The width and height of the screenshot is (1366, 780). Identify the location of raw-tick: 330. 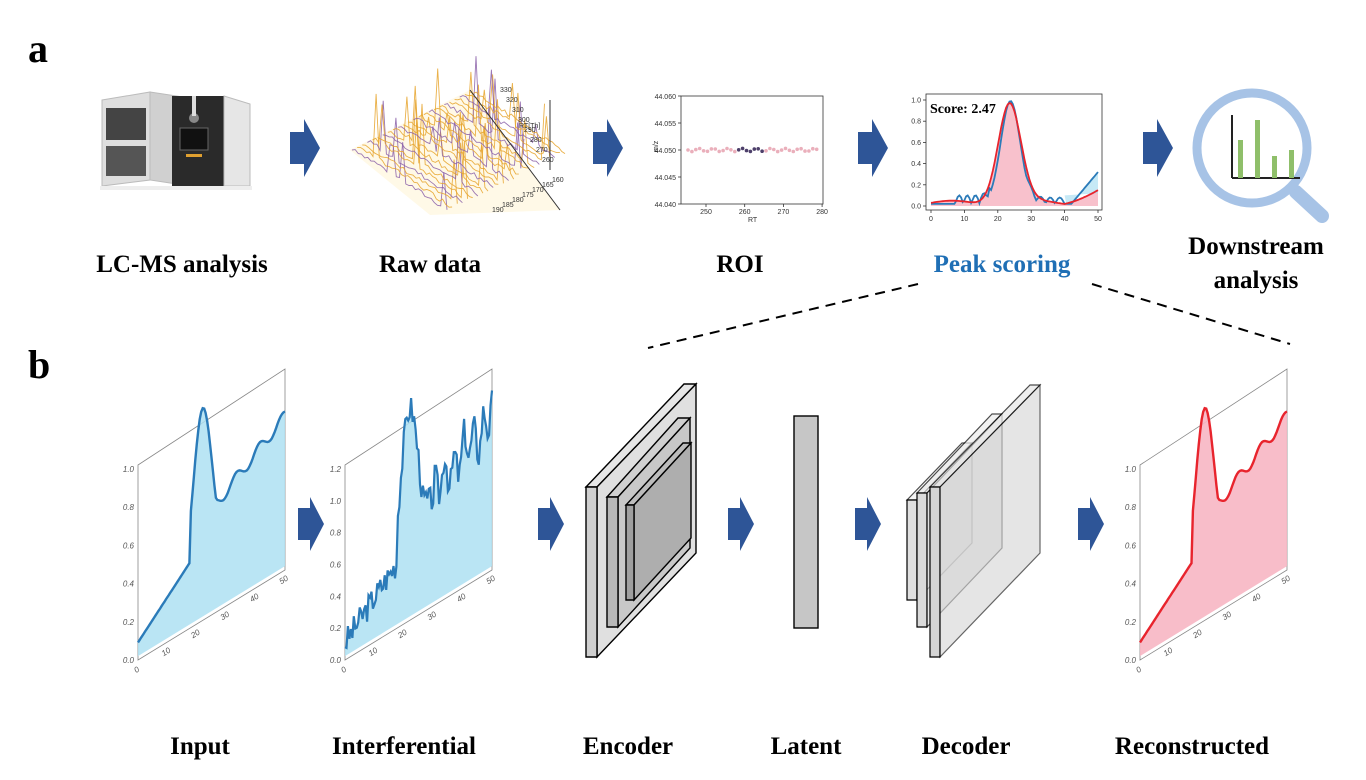
(506, 90).